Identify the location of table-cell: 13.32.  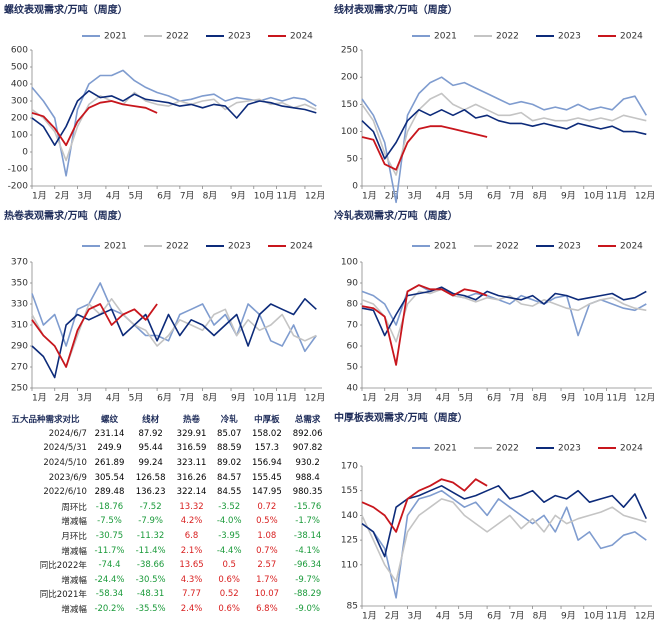
(191, 506).